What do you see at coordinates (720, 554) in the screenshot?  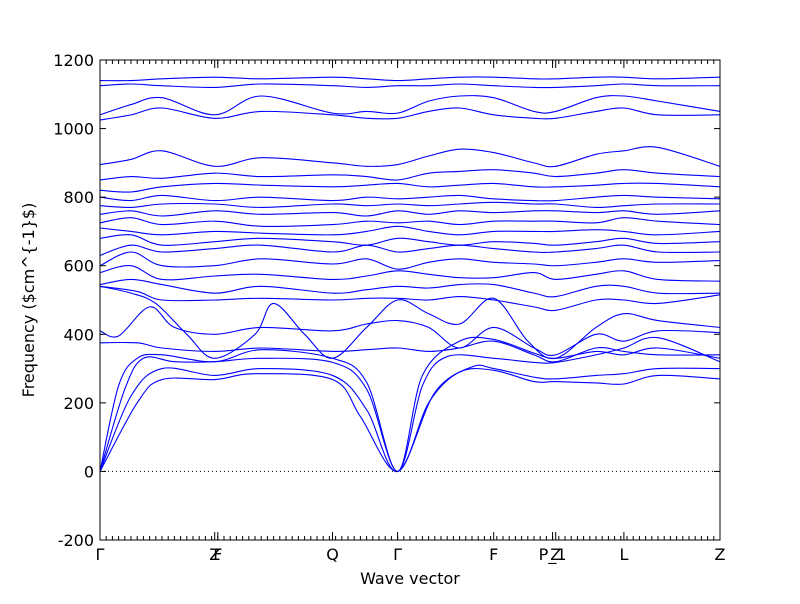 I see `x-tick-label-9: Z` at bounding box center [720, 554].